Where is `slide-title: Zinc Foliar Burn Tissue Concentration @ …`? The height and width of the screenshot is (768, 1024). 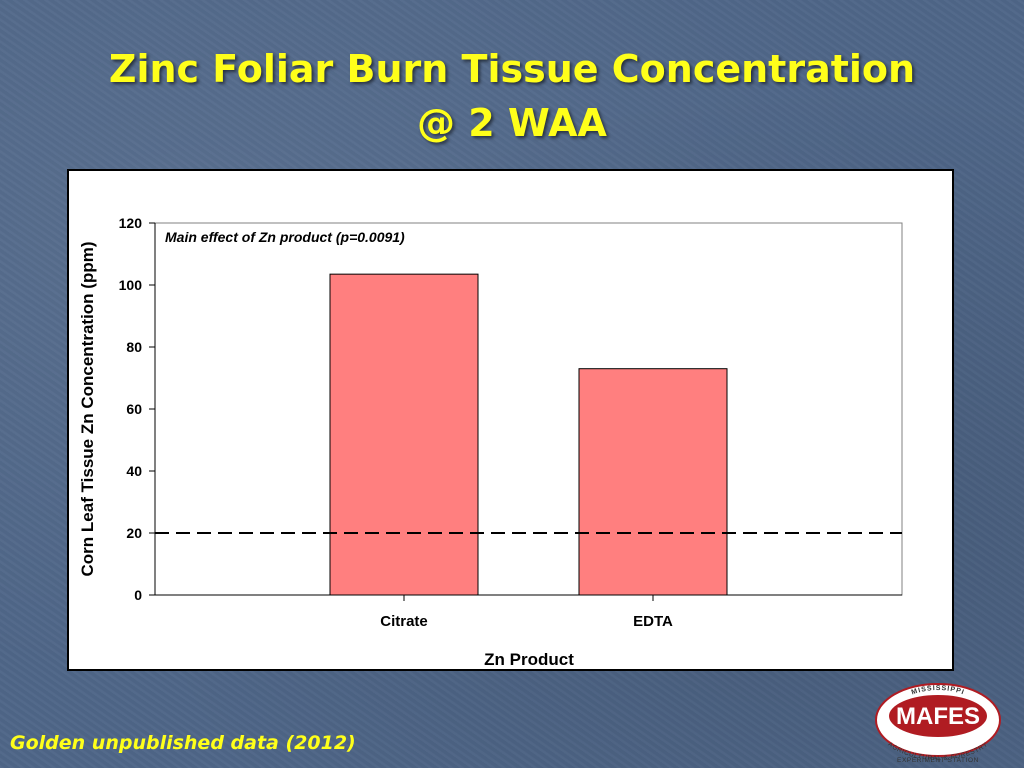 slide-title: Zinc Foliar Burn Tissue Concentration @ … is located at coordinates (512, 96).